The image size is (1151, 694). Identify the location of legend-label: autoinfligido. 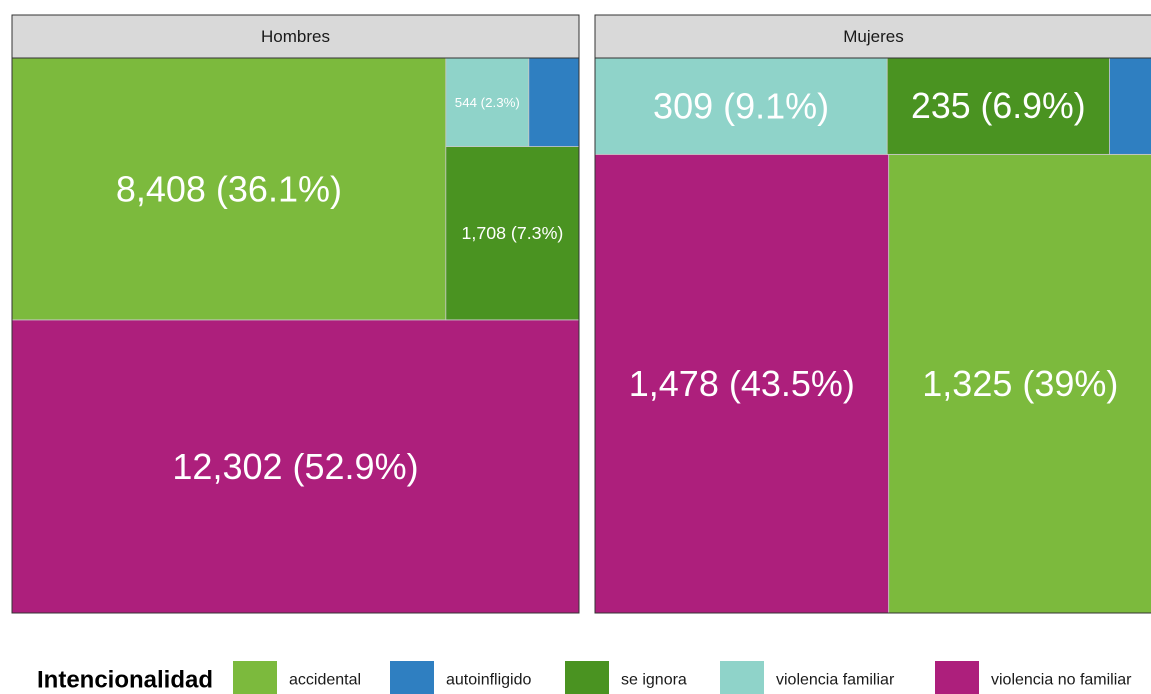
(489, 680).